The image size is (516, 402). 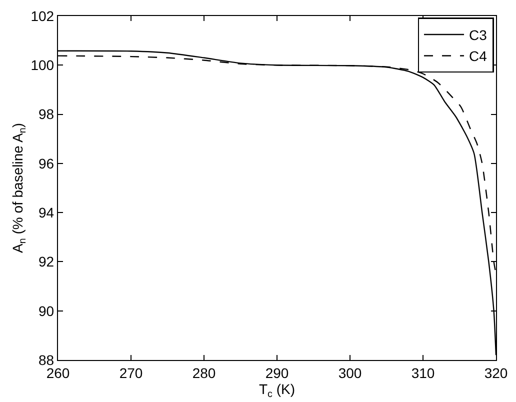 What do you see at coordinates (46, 163) in the screenshot?
I see `y-tick-label: 96` at bounding box center [46, 163].